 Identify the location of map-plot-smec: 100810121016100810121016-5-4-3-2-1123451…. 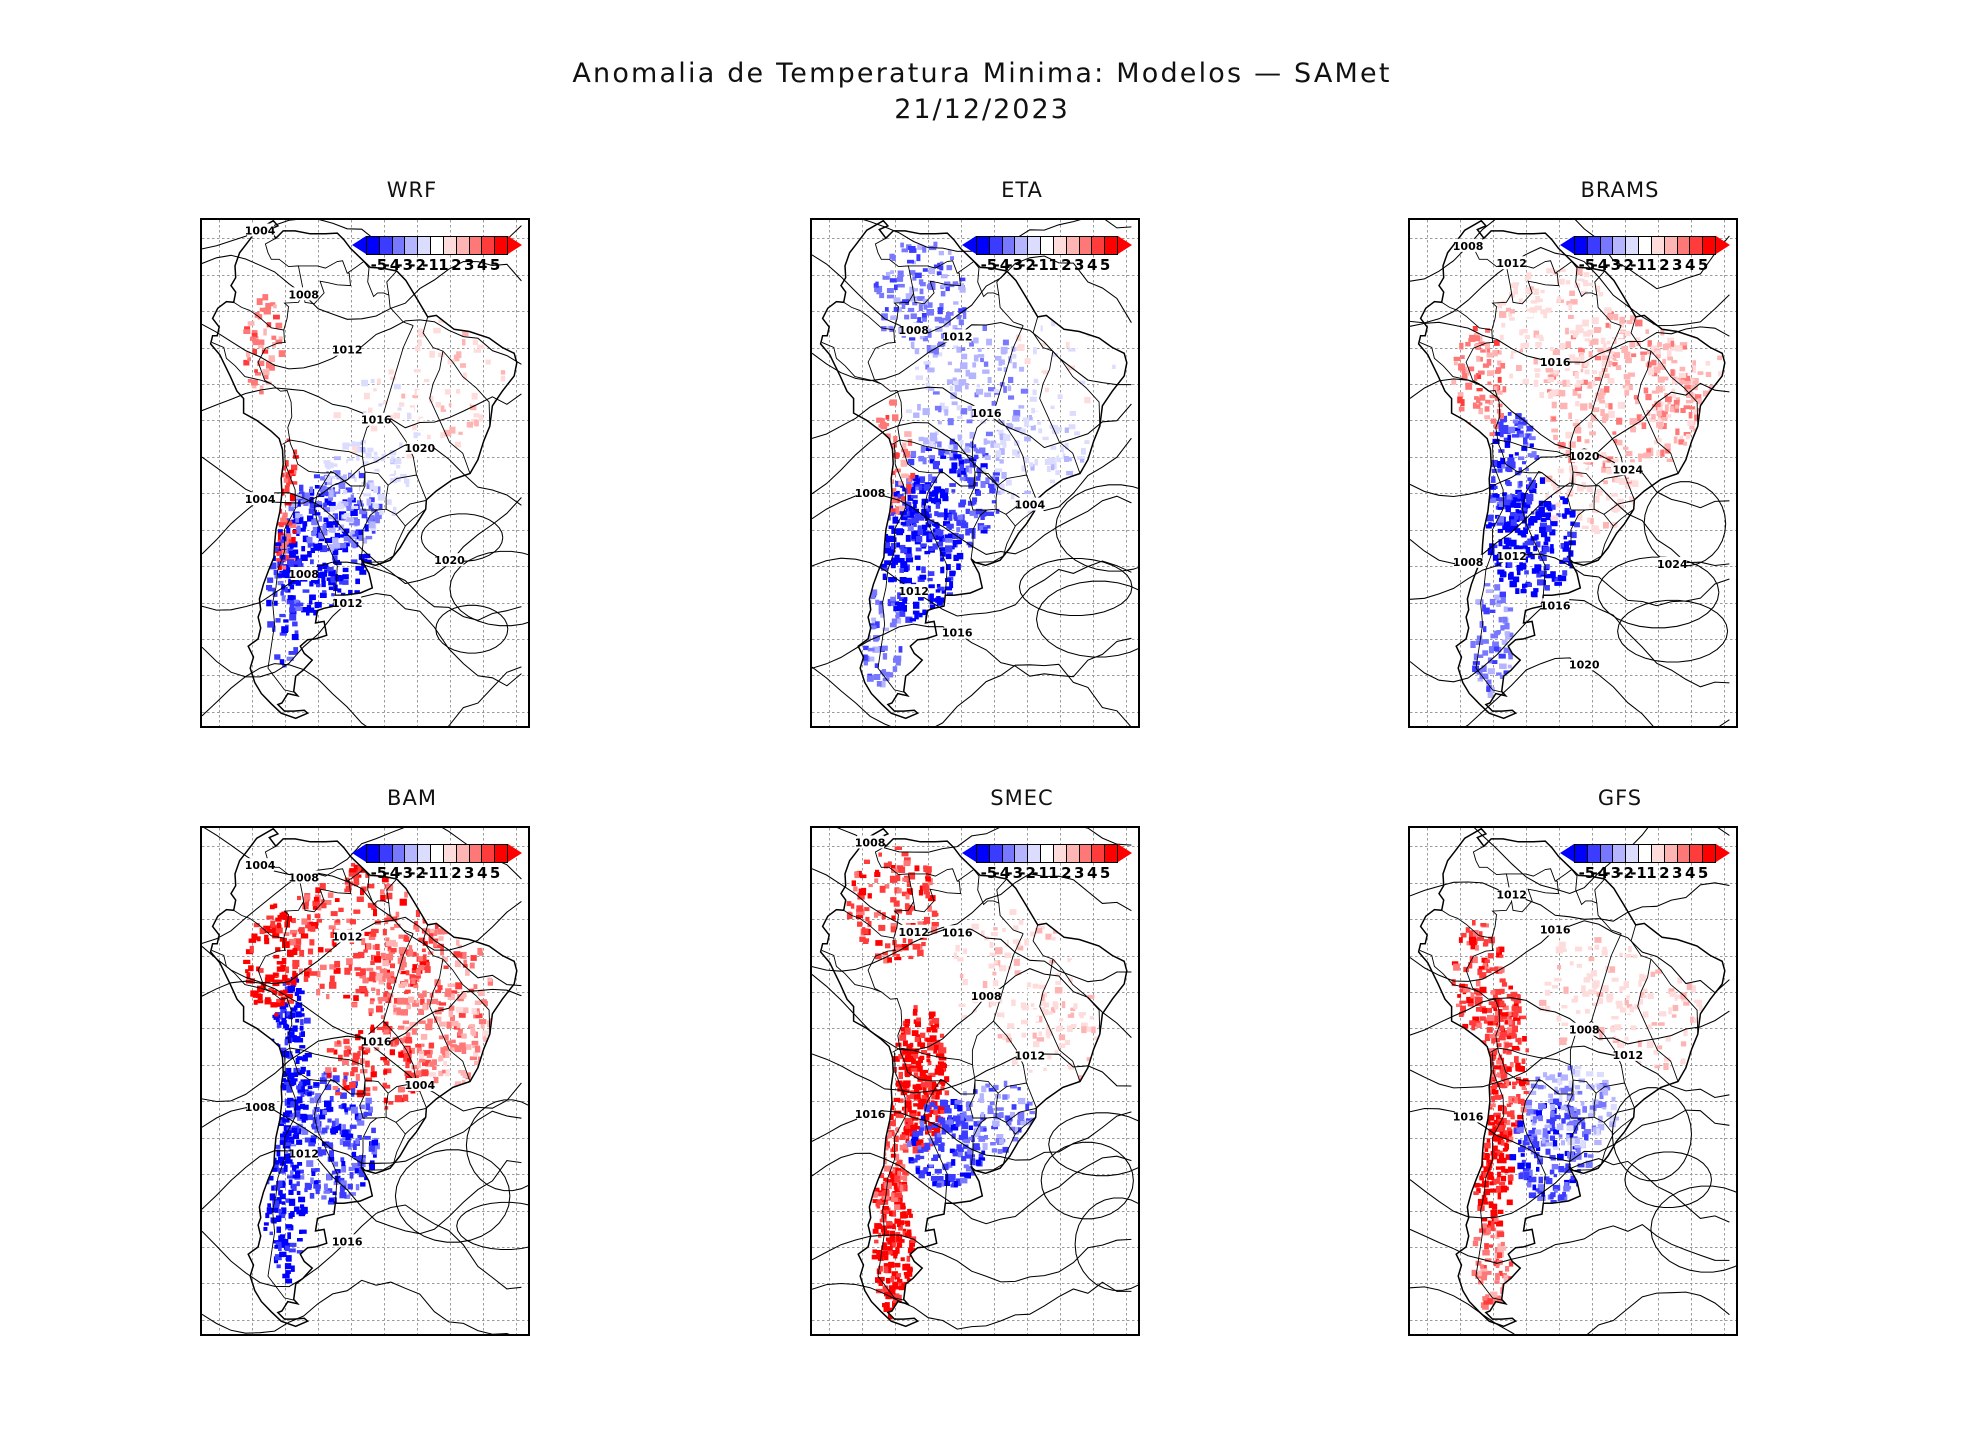
(975, 1081).